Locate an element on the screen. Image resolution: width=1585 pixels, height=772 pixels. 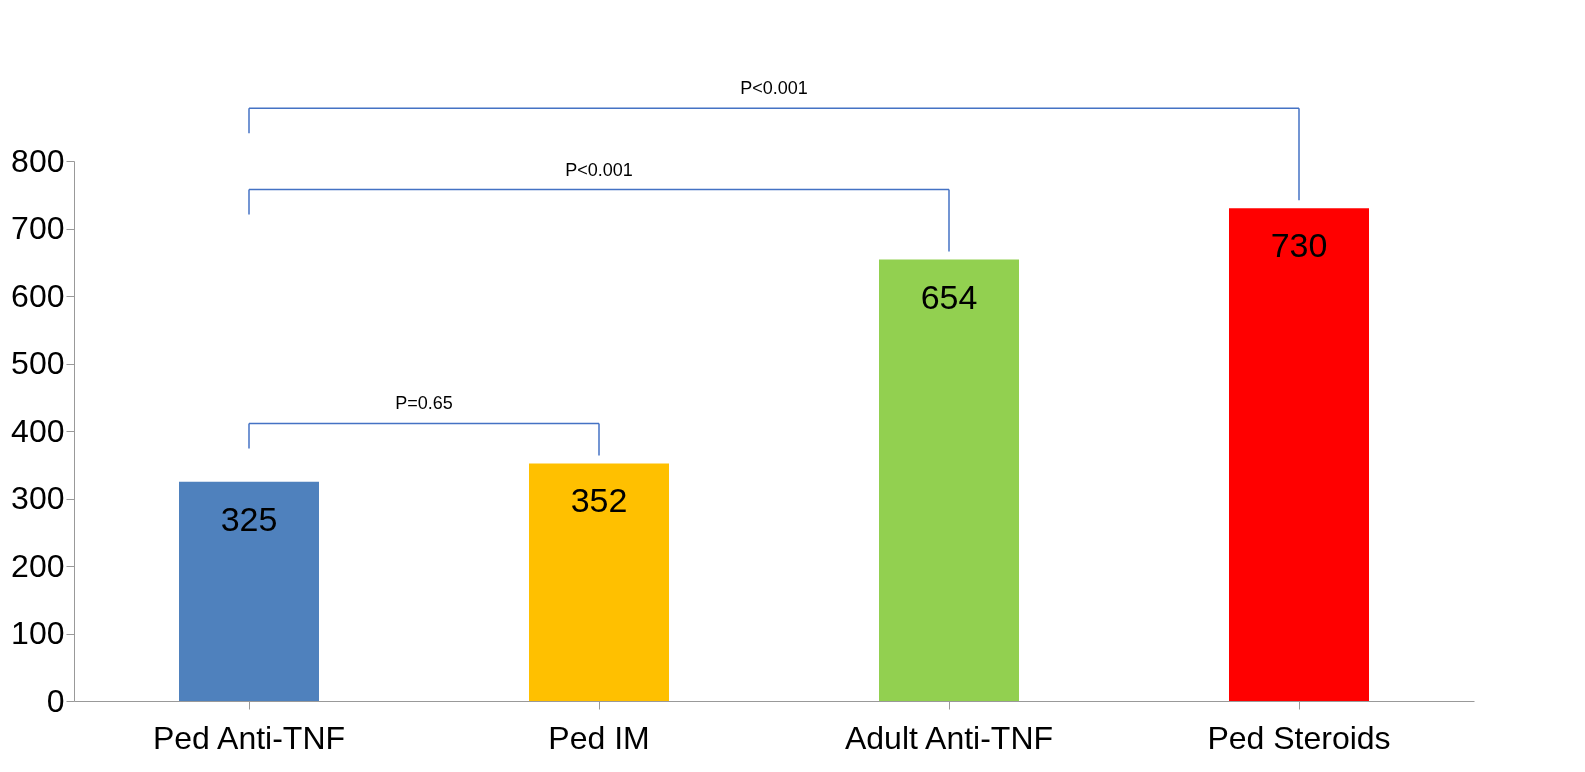
x-tick-label: Ped IM is located at coordinates (599, 737).